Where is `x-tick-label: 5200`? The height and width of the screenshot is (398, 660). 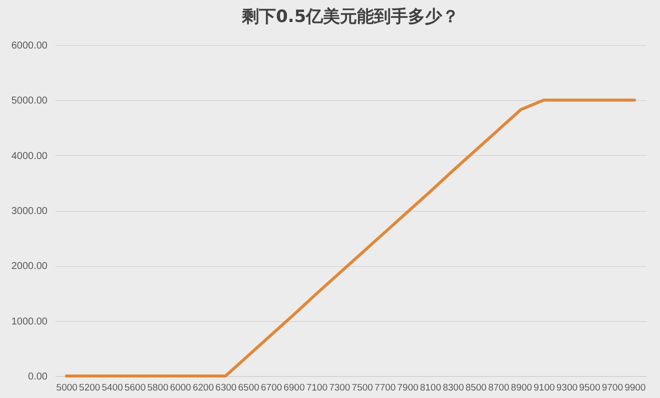
x-tick-label: 5200 is located at coordinates (89, 388).